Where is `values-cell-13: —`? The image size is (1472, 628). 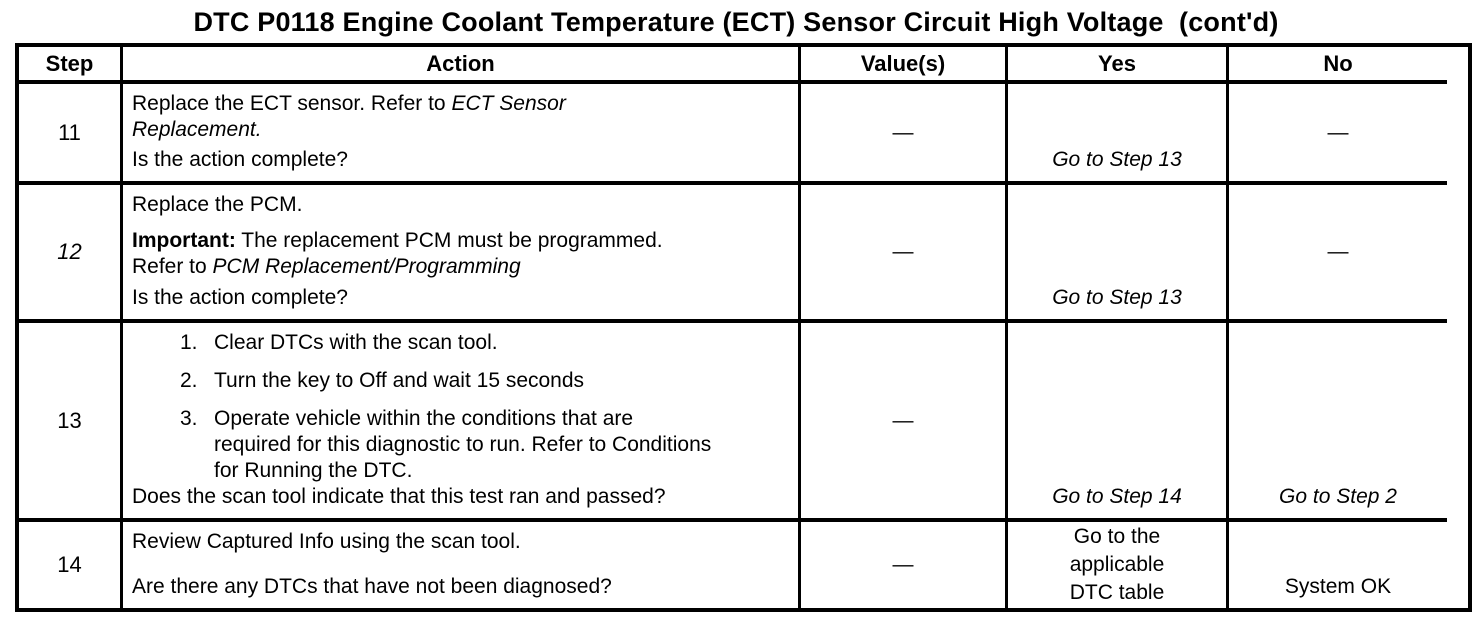 values-cell-13: — is located at coordinates (904, 422).